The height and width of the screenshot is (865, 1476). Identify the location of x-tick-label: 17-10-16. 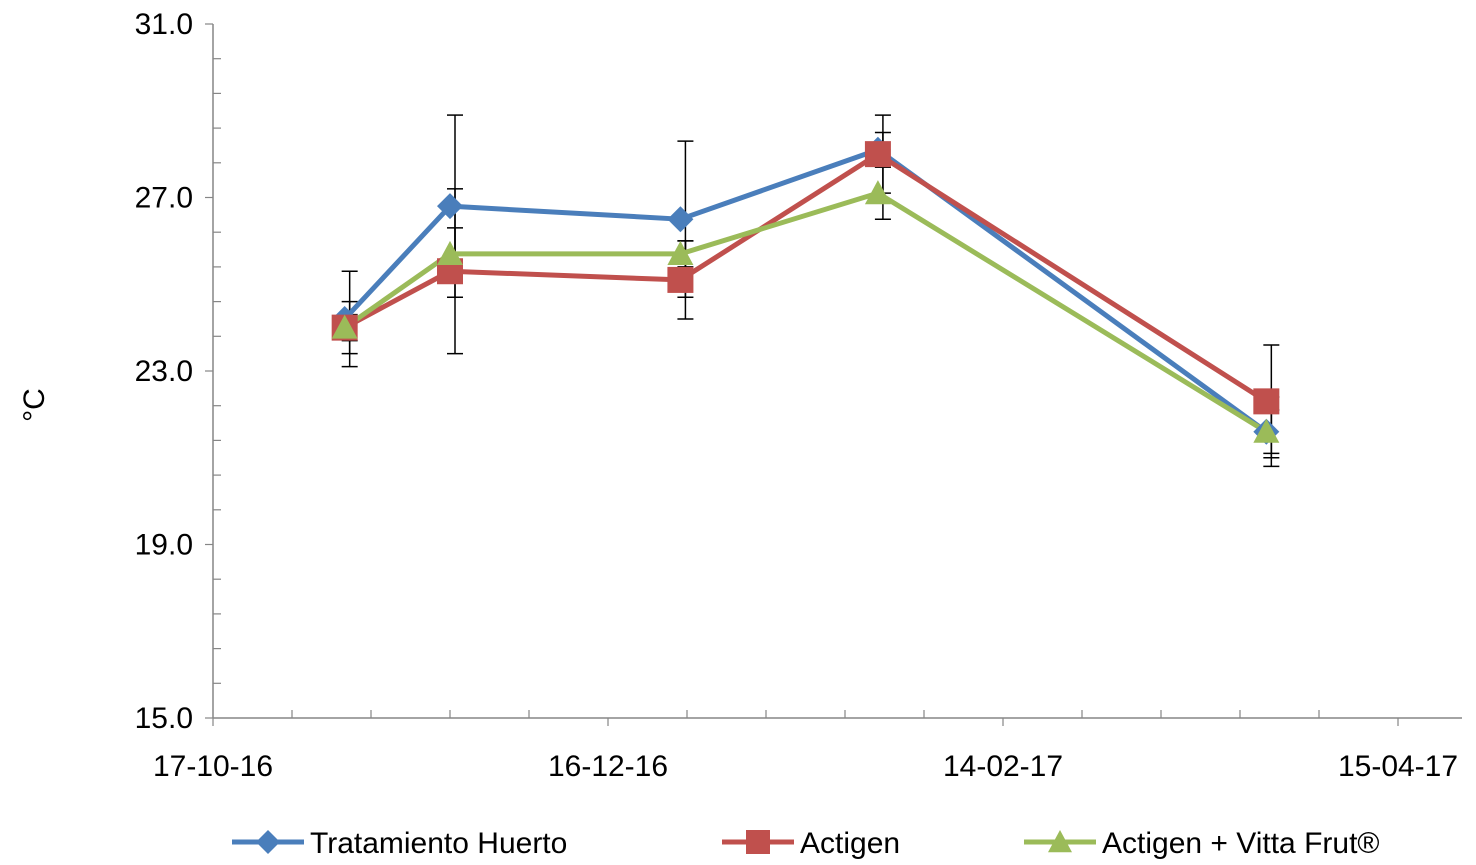
(213, 766).